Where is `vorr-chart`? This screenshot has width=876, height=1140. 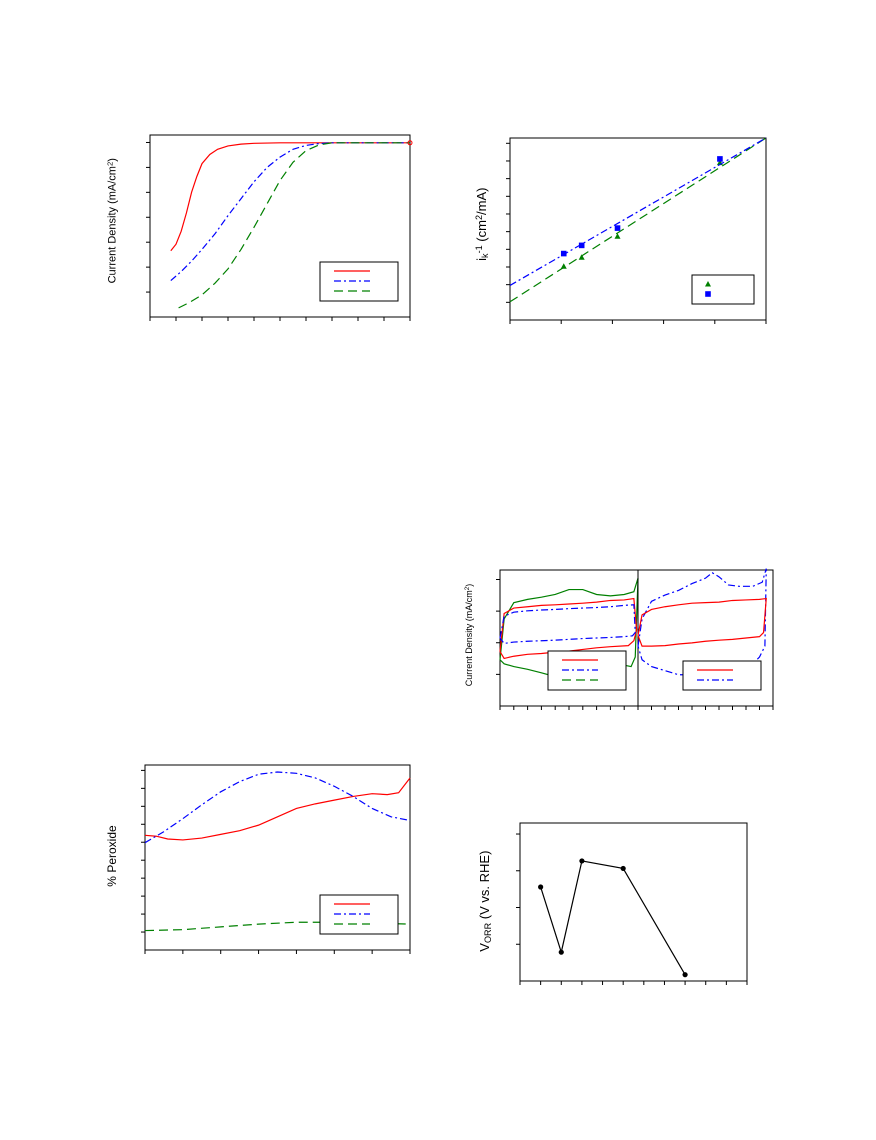 vorr-chart is located at coordinates (632, 903).